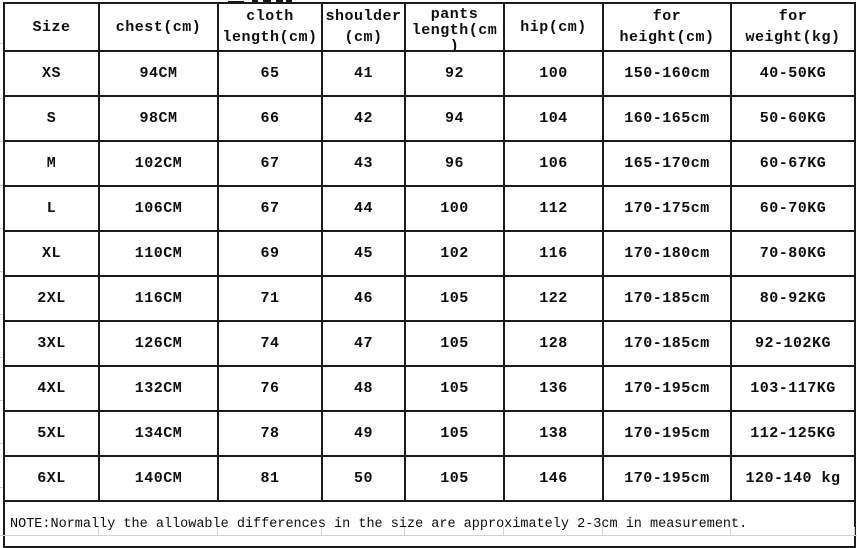  I want to click on table-cell: 44, so click(363, 208).